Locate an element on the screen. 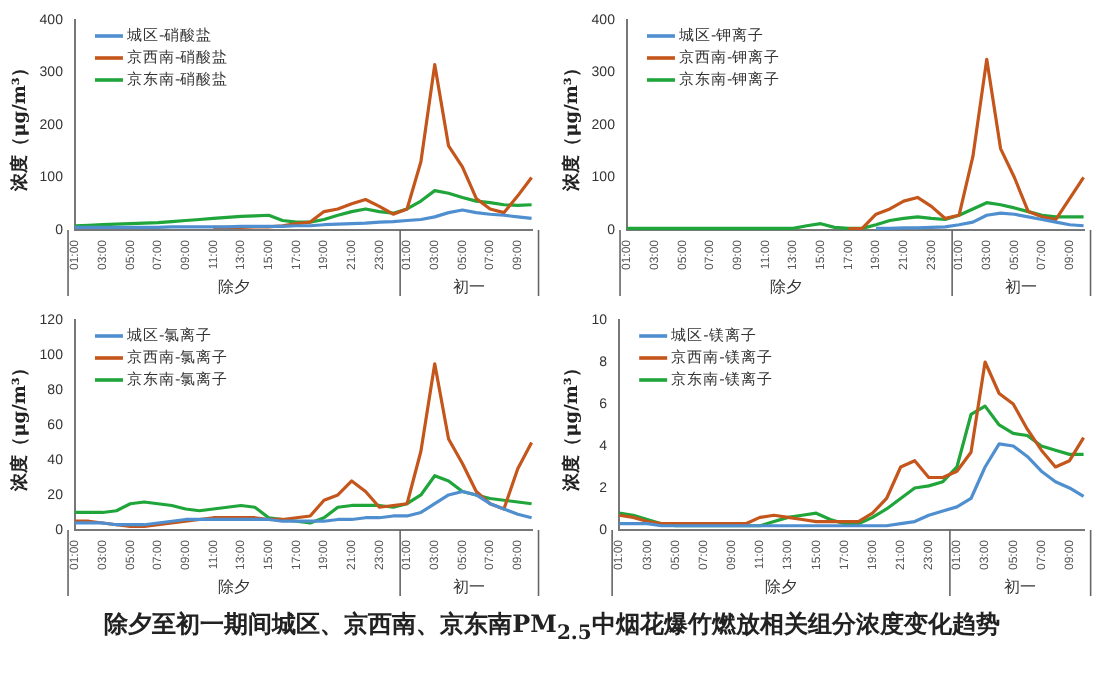  text: 除夕至初一期间城区、京西南、京东南PM$_{2.5}$中烟花爆竹燃放相关组分浓度变化趋势 is located at coordinates (552, 626).